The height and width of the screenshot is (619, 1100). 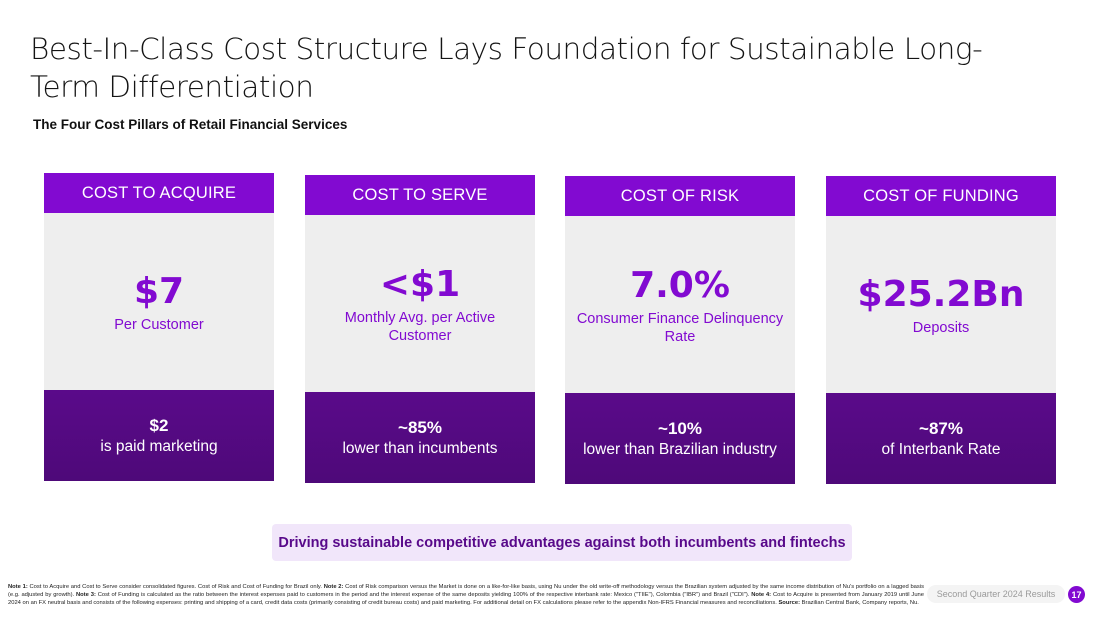 I want to click on pillar-footer: ~87% of Interbank Rate, so click(x=941, y=438).